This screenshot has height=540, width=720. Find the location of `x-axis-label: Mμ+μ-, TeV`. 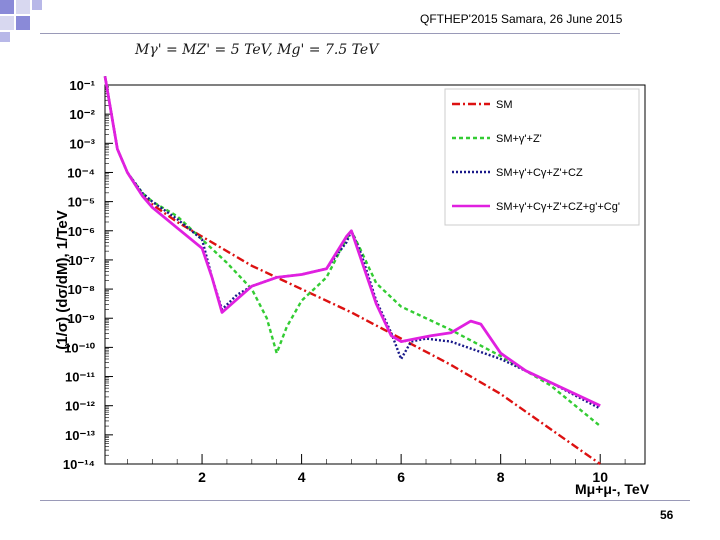

x-axis-label: Mμ+μ-, TeV is located at coordinates (612, 489).